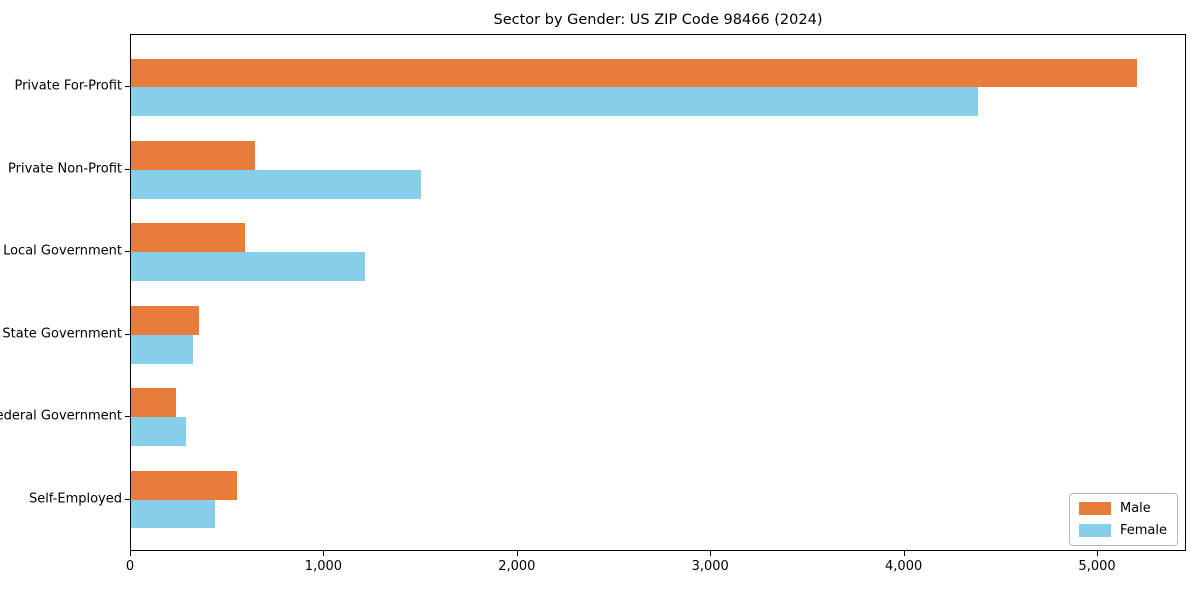 The height and width of the screenshot is (600, 1200). What do you see at coordinates (68, 86) in the screenshot?
I see `ytick-label-private-for-profit: Private For-Profit` at bounding box center [68, 86].